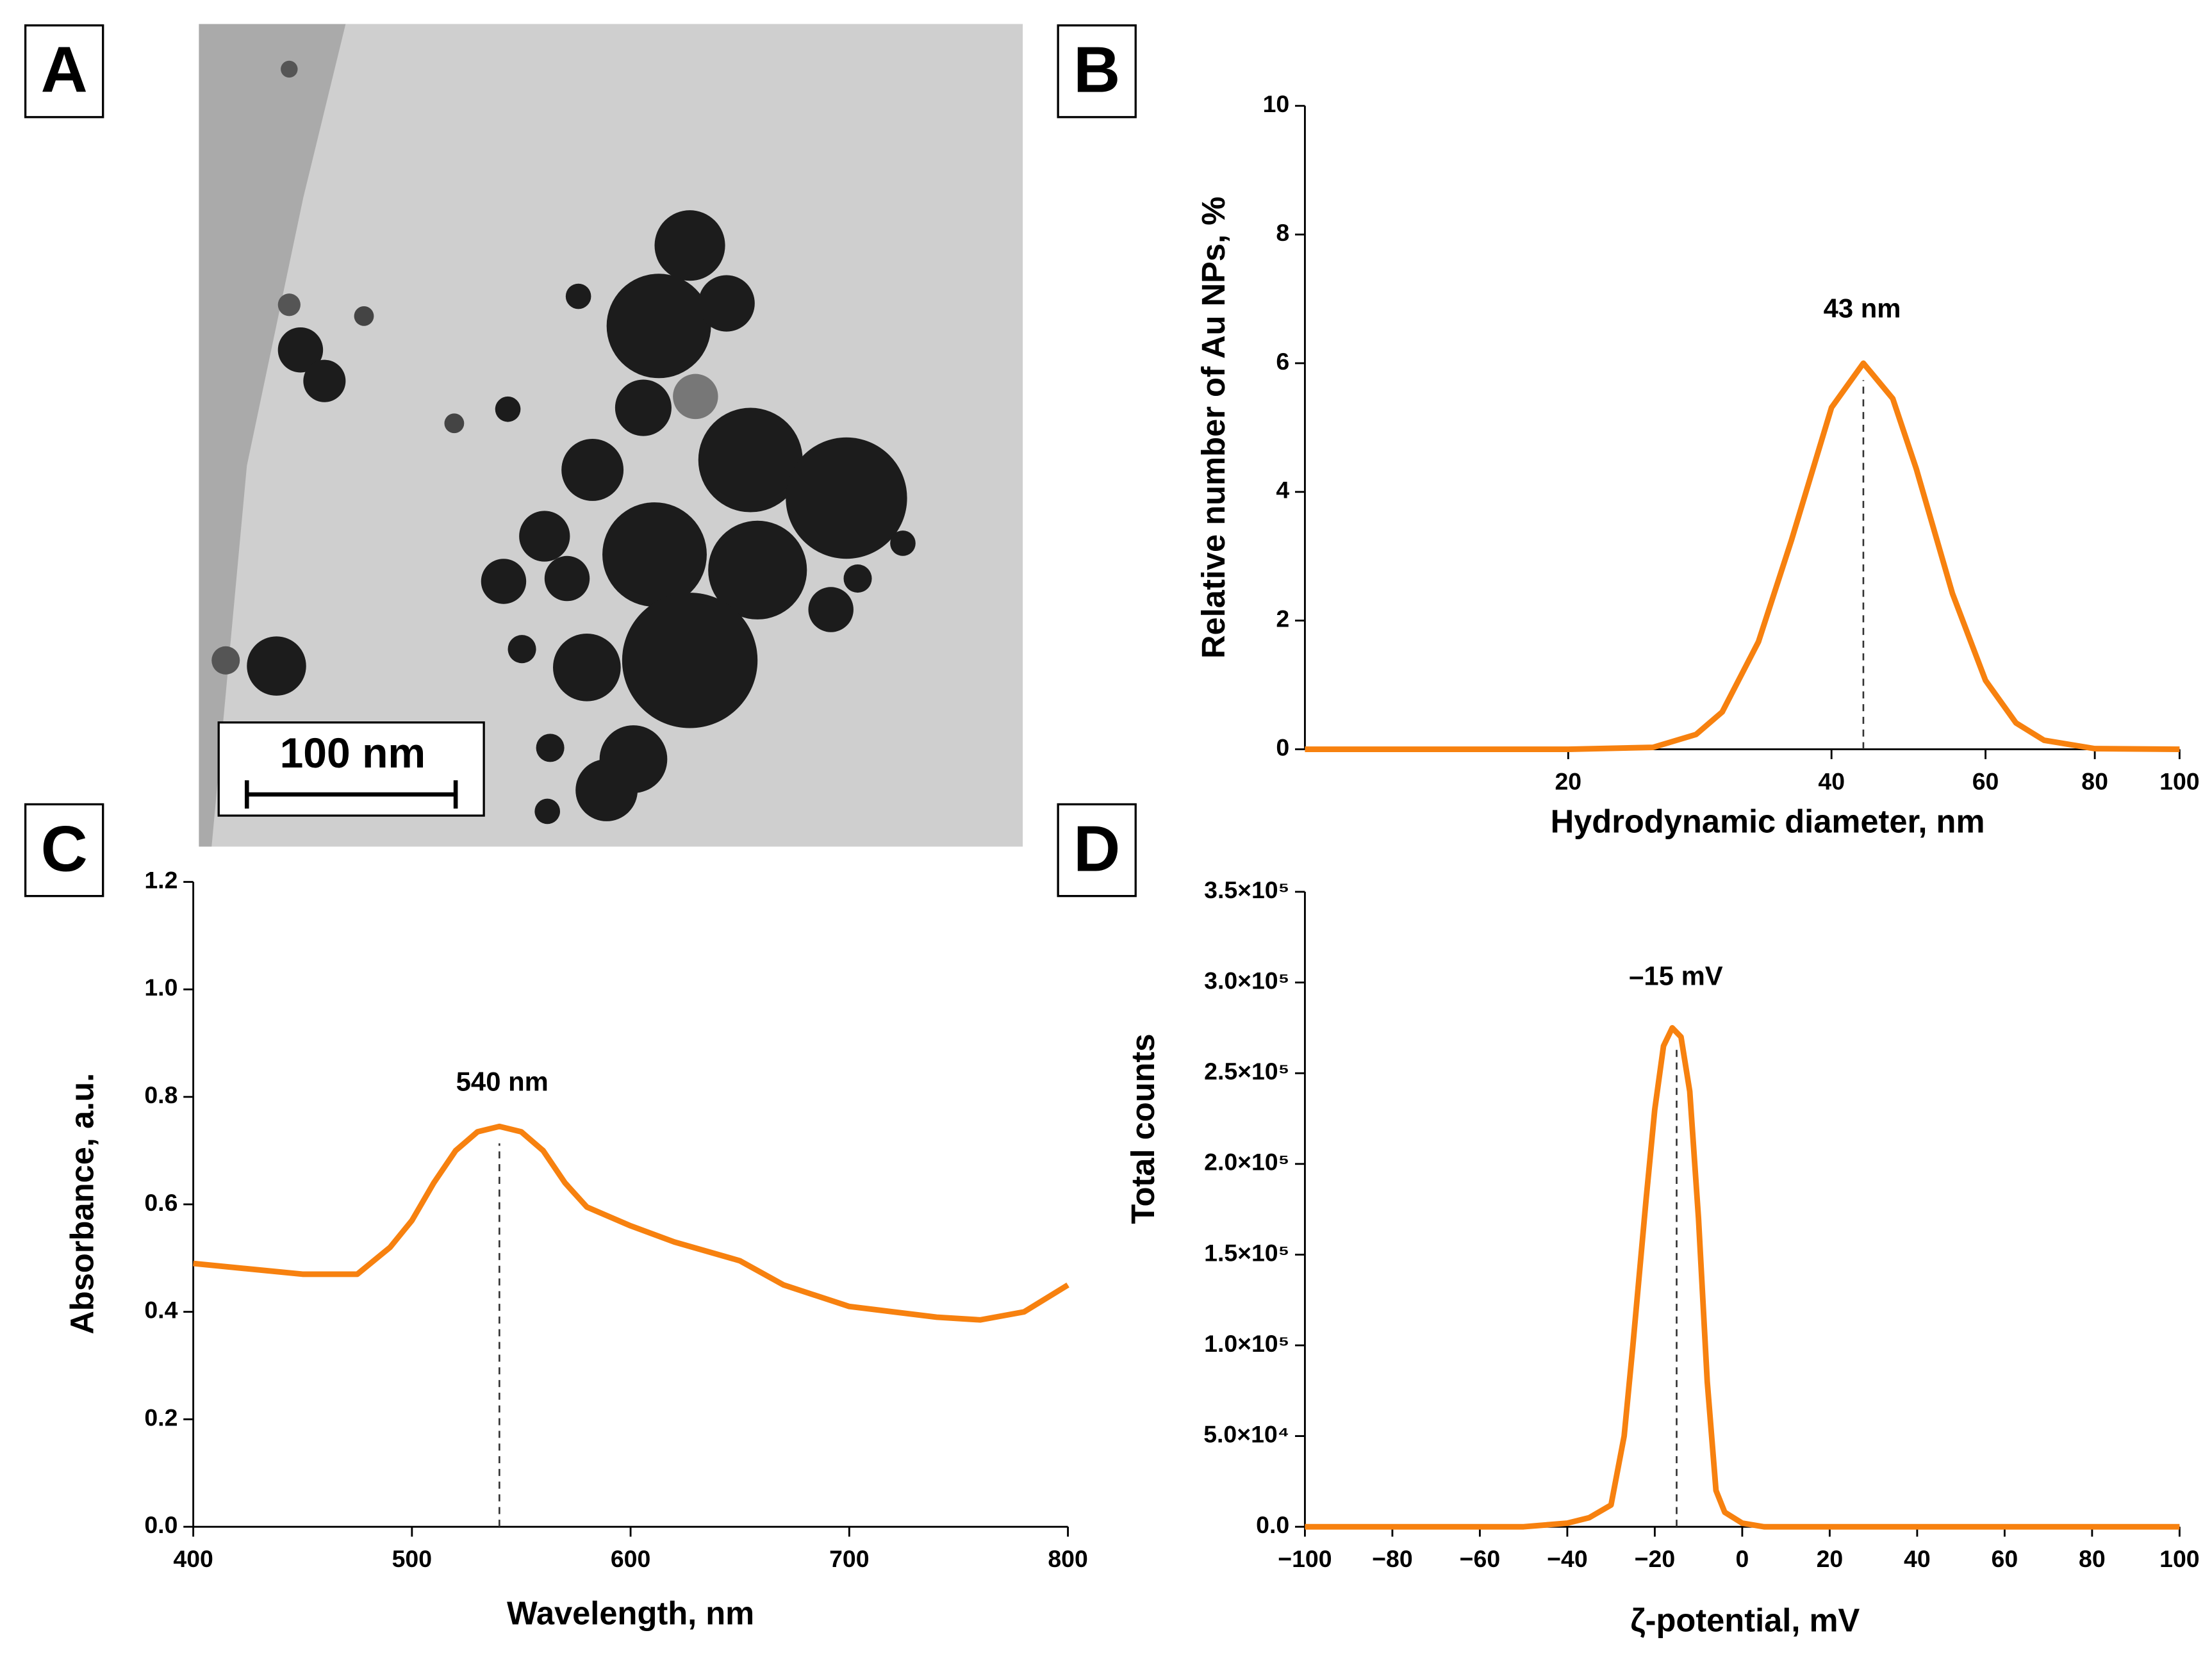 This screenshot has width=2212, height=1658. What do you see at coordinates (1282, 747) in the screenshot?
I see `y-tick-label: 0` at bounding box center [1282, 747].